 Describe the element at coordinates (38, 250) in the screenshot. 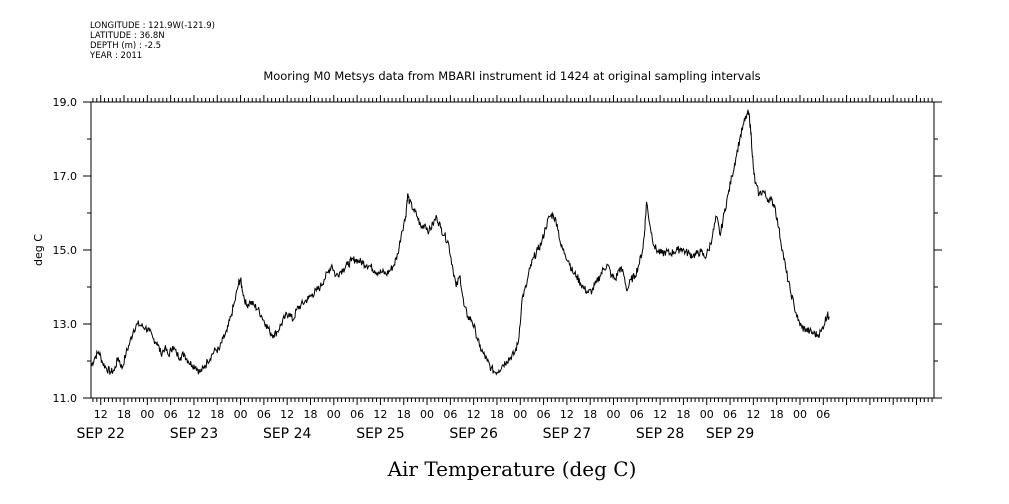

I see `y-axis-title: deg C` at that location.